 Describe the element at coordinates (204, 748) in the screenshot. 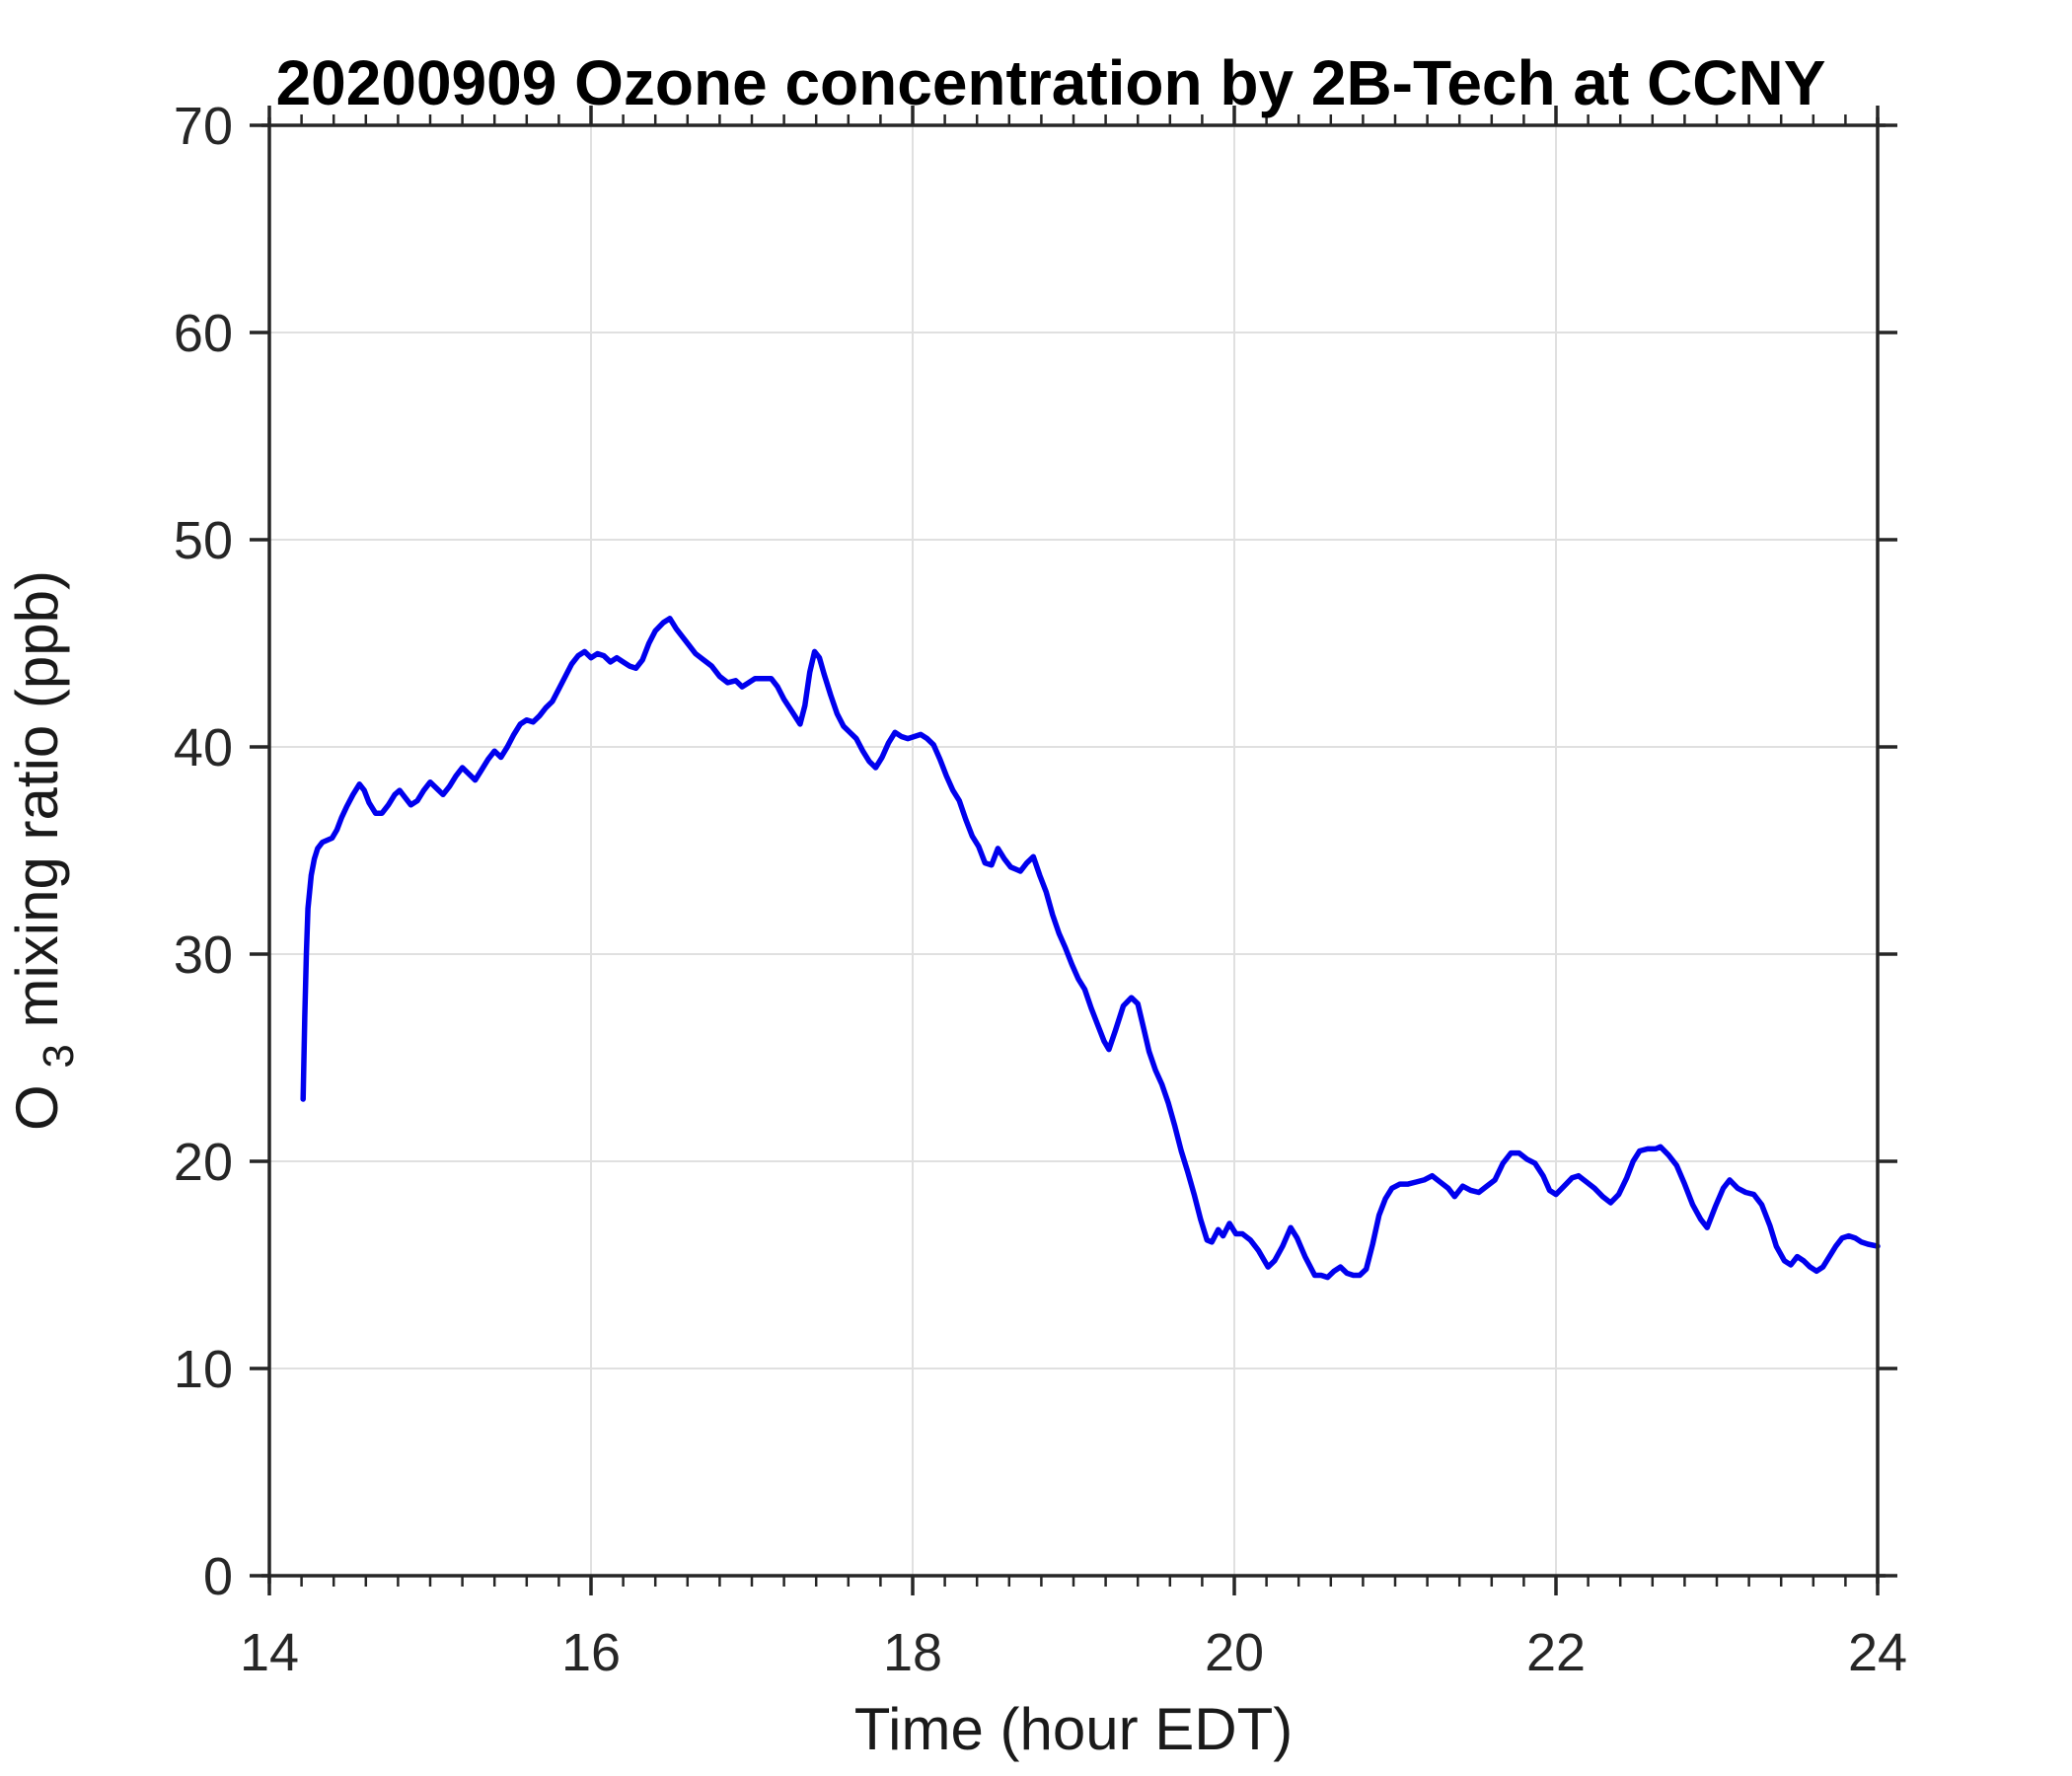

I see `y-tick-label: 40` at that location.